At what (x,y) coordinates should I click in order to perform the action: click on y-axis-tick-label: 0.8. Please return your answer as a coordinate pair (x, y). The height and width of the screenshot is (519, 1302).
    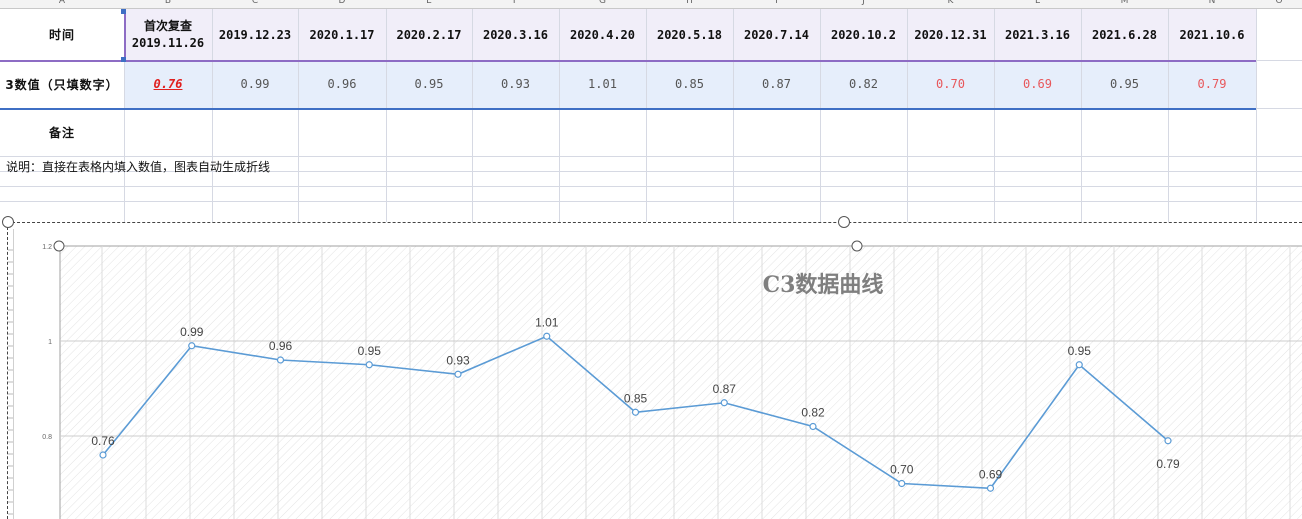
    Looking at the image, I should click on (47, 437).